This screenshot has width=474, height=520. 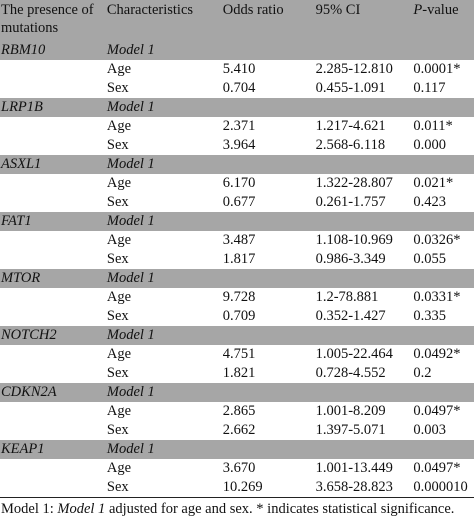 What do you see at coordinates (261, 430) in the screenshot?
I see `odds-ratio-cell: 2.662` at bounding box center [261, 430].